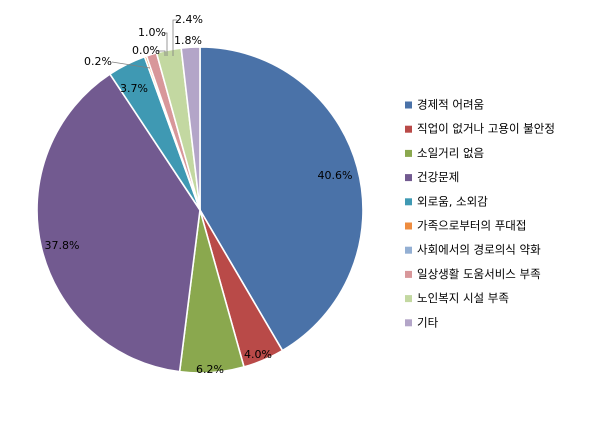  I want to click on data-label-3: 37.8%, so click(62, 245).